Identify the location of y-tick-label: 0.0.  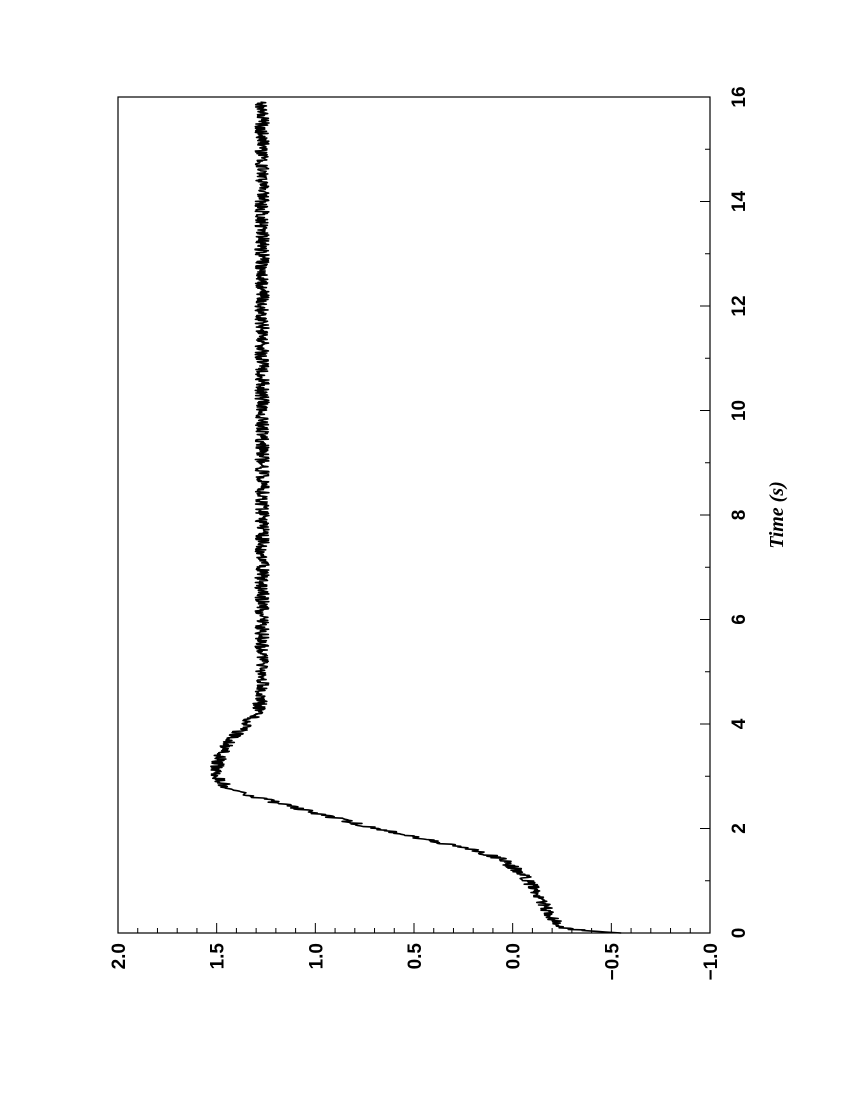
(514, 956).